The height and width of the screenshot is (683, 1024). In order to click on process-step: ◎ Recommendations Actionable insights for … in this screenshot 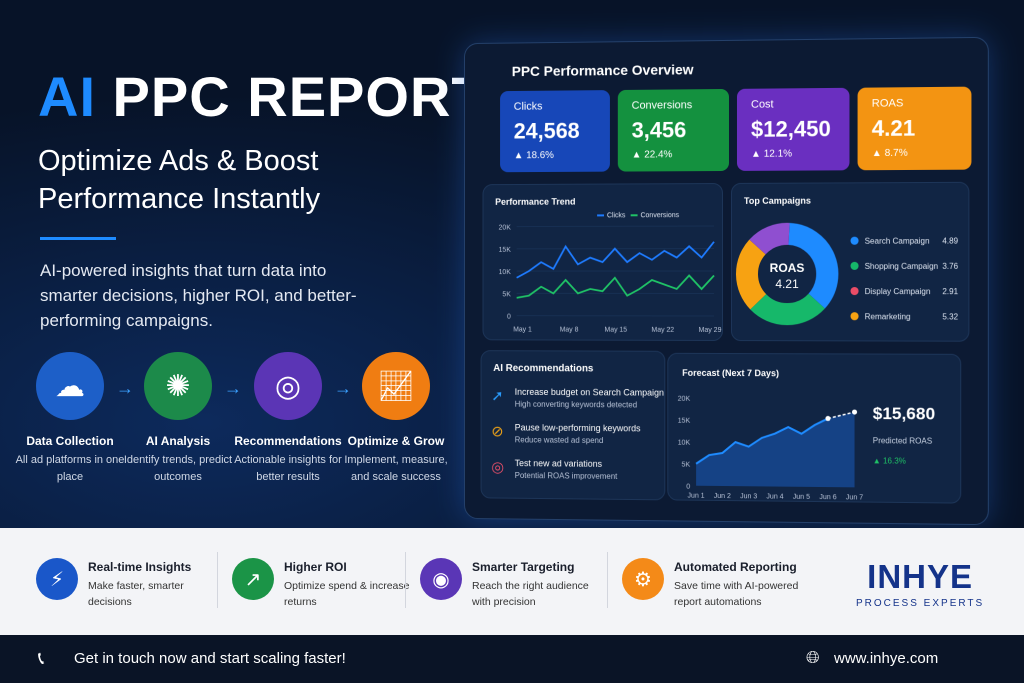, I will do `click(288, 419)`.